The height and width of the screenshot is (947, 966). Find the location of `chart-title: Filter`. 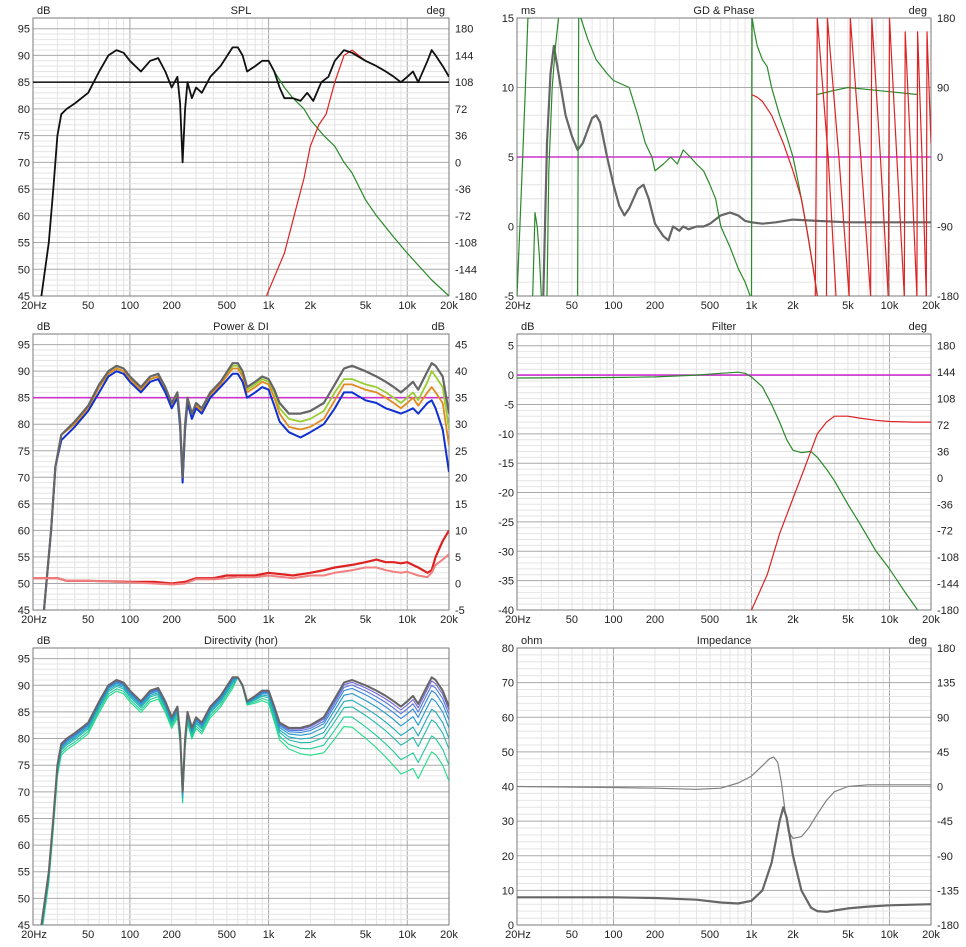

chart-title: Filter is located at coordinates (724, 327).